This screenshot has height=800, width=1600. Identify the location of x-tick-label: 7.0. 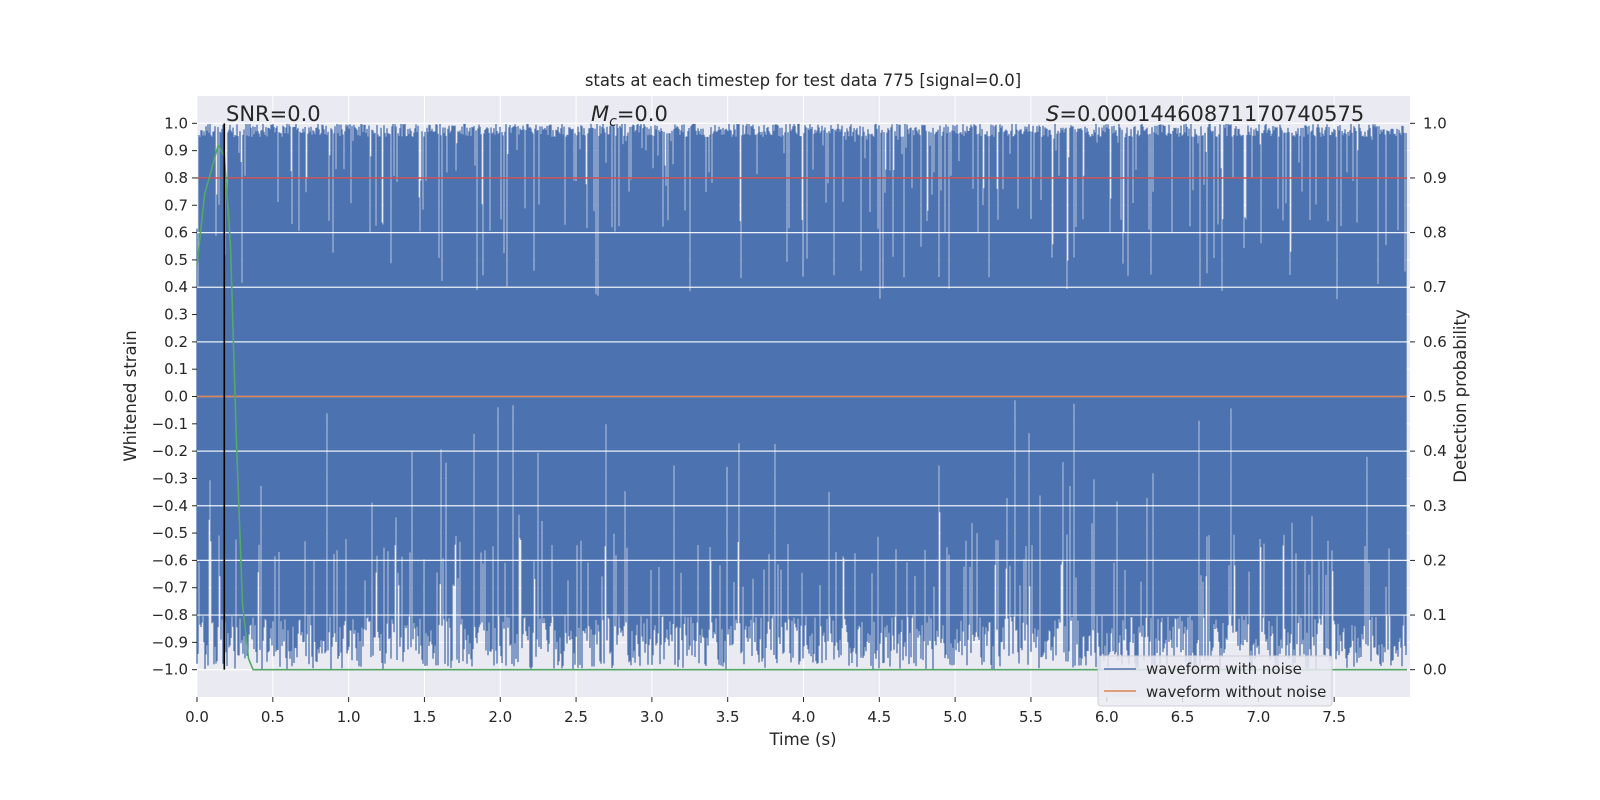
(1258, 717).